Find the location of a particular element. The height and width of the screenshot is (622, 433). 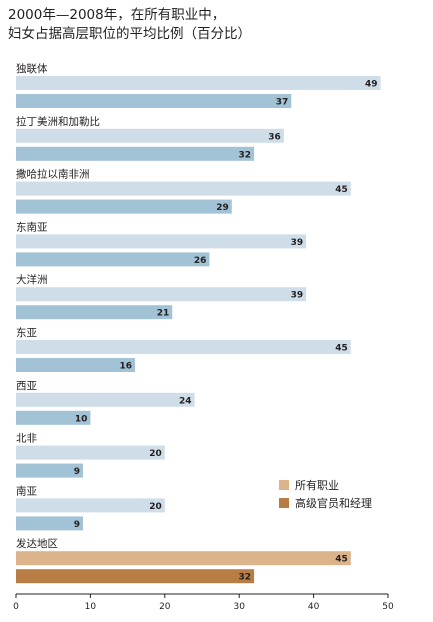

category-label: 北非 is located at coordinates (26, 439).